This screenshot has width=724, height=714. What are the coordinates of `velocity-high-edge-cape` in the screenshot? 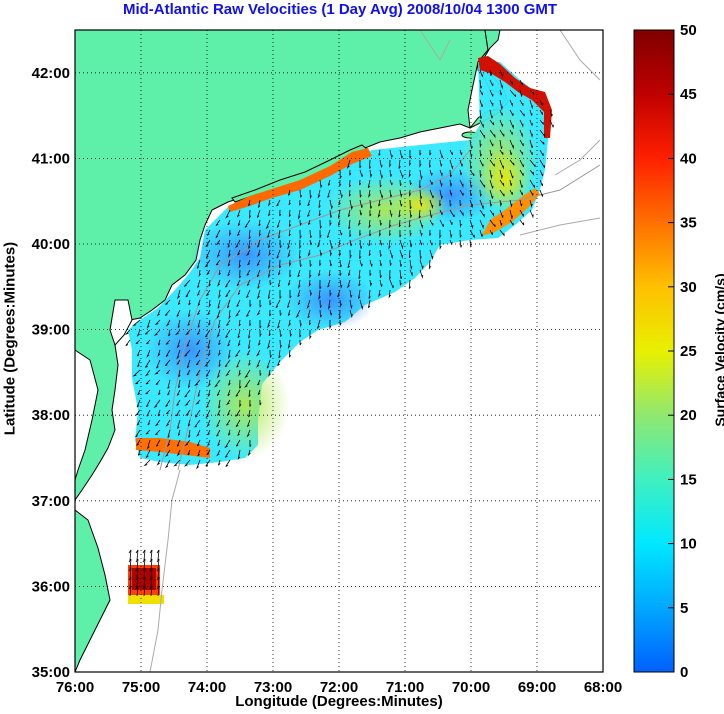 It's located at (515, 97).